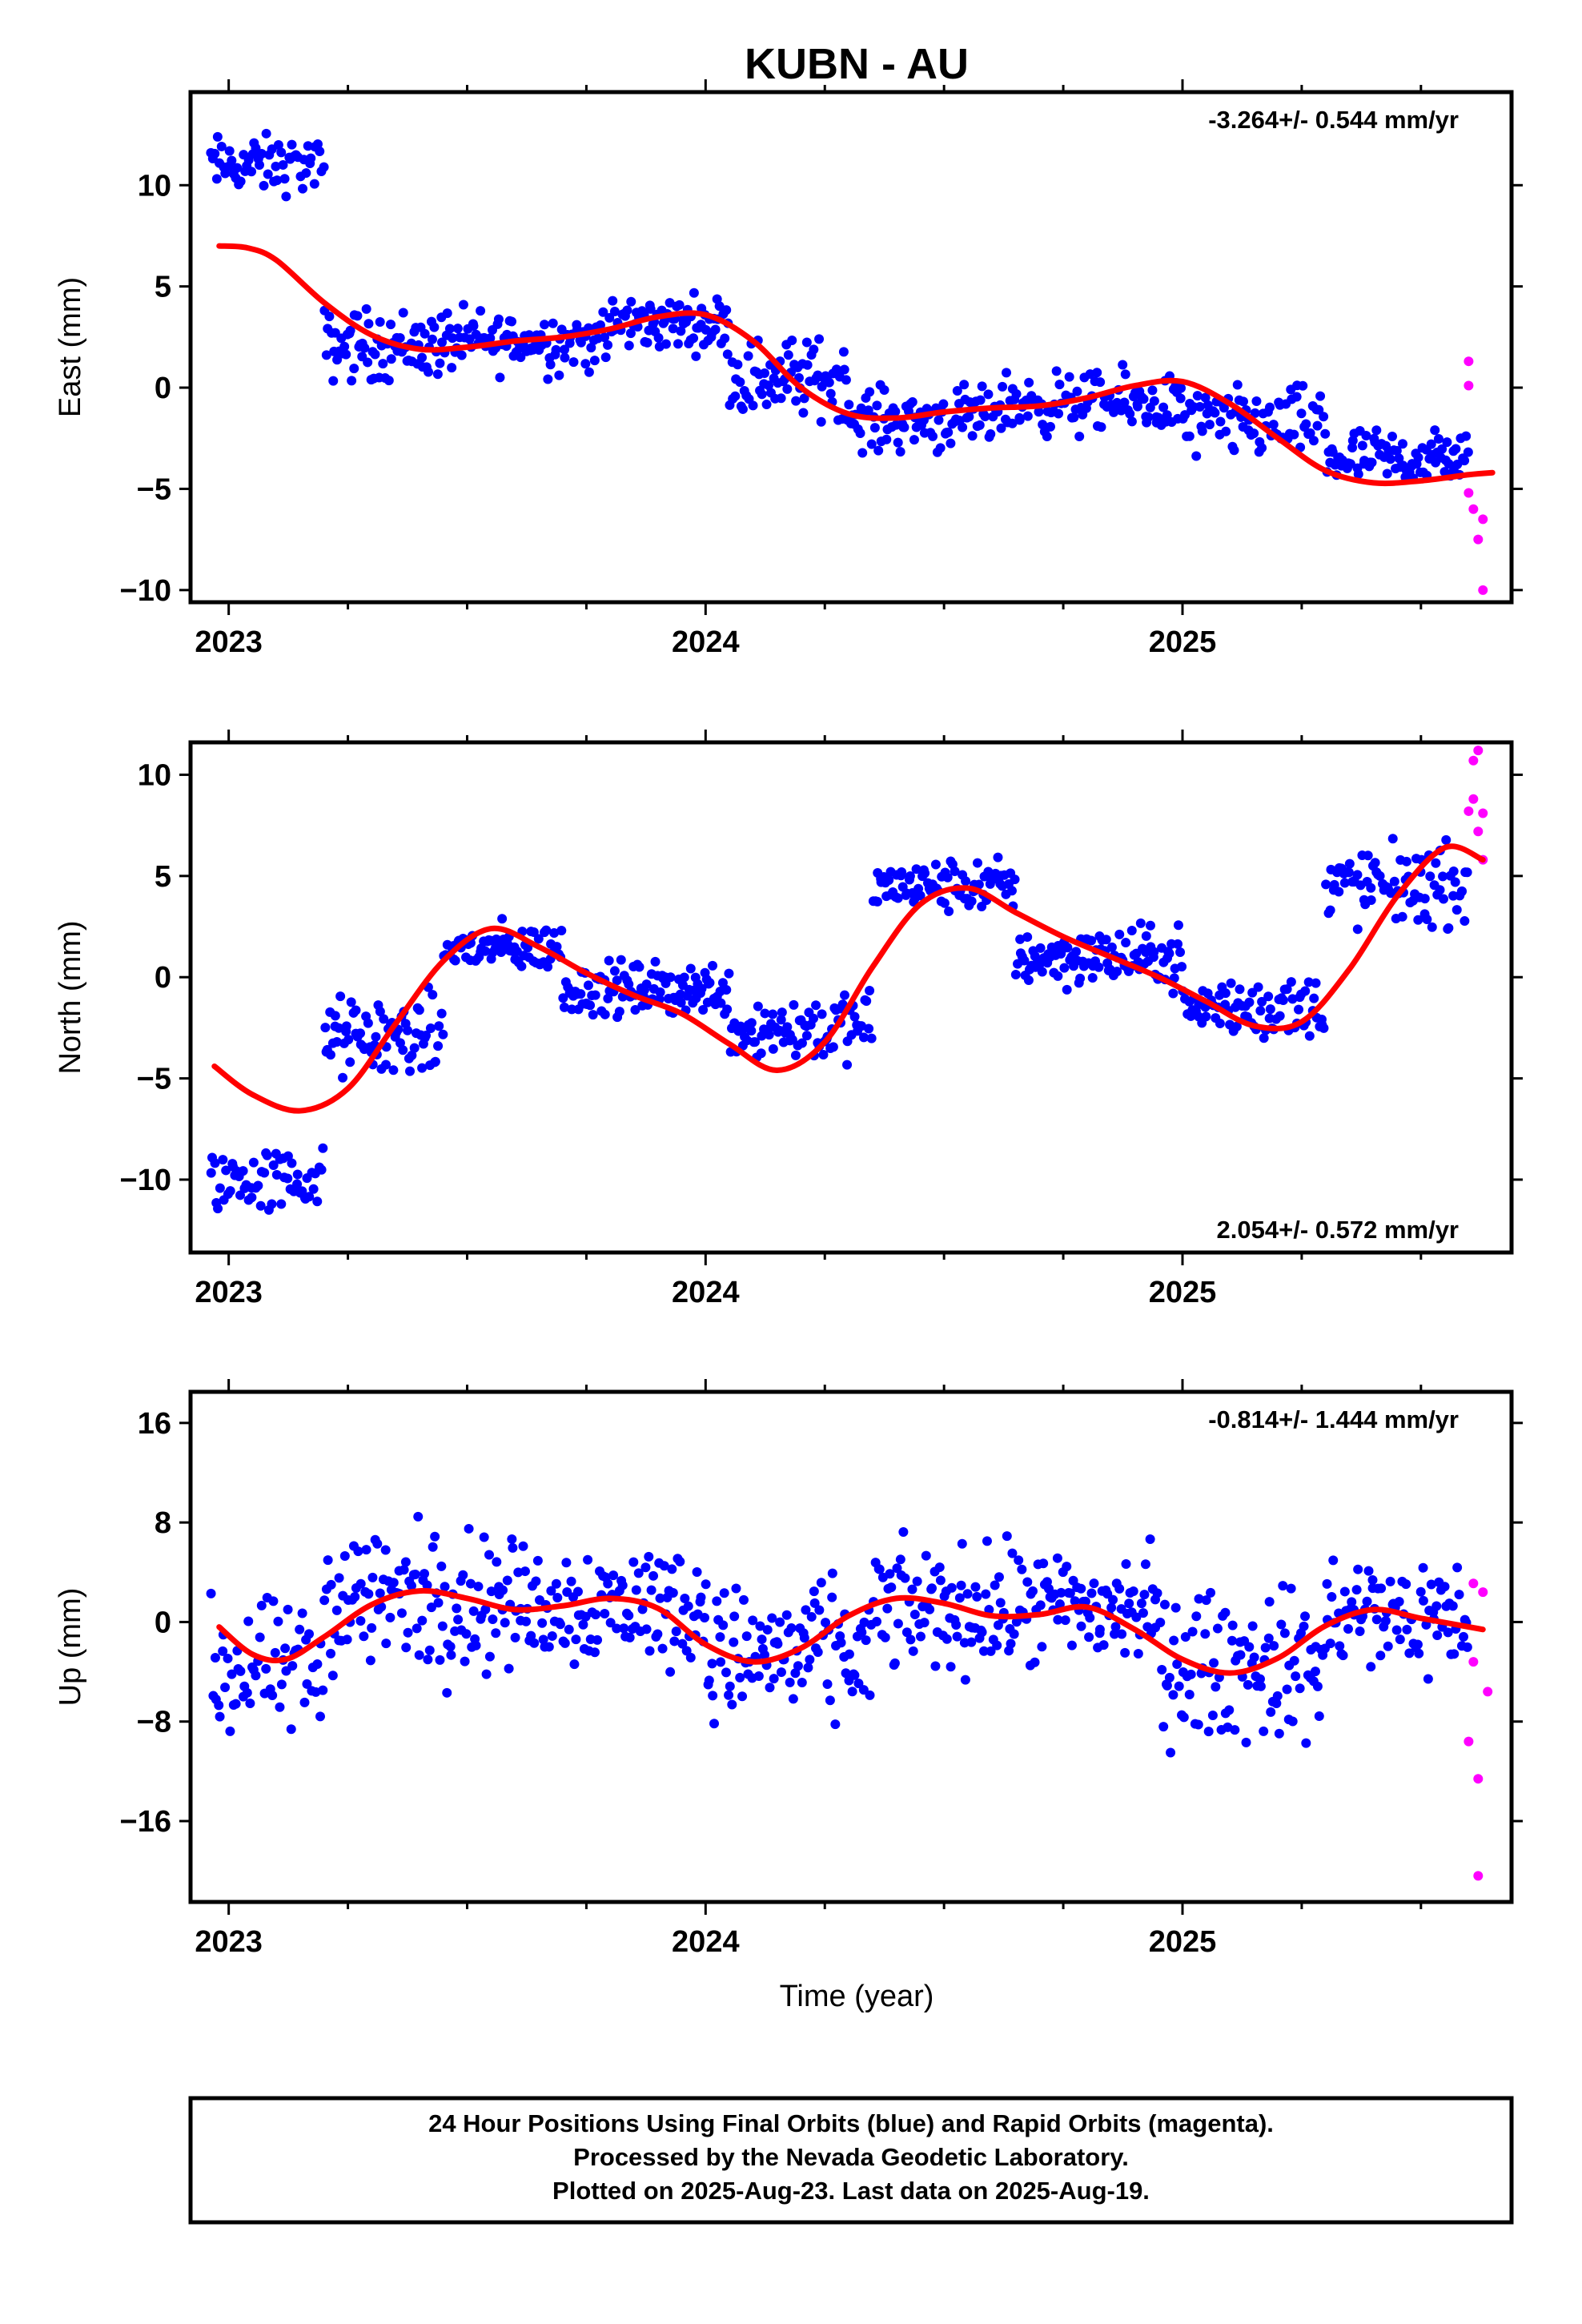  What do you see at coordinates (1333, 120) in the screenshot?
I see `east-rate-label: -3.264+/- 0.544 mm/yr` at bounding box center [1333, 120].